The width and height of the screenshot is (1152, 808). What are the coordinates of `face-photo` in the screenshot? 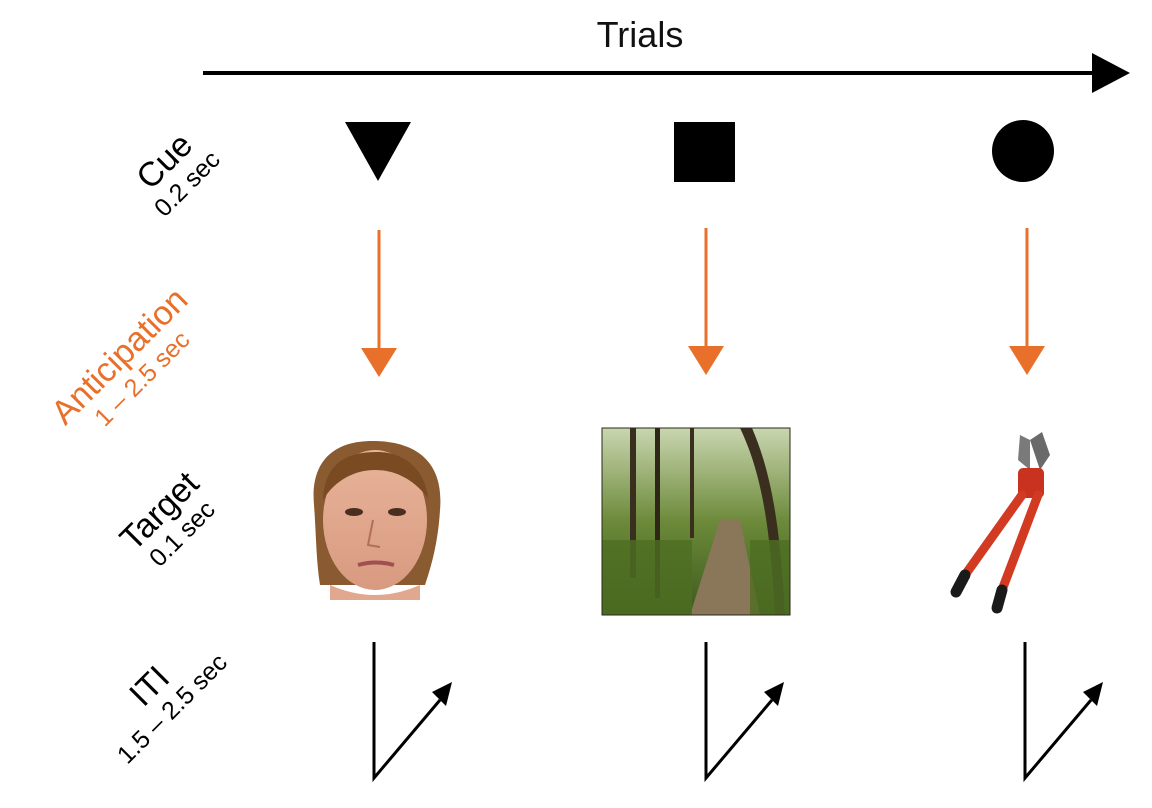 It's located at (377, 520).